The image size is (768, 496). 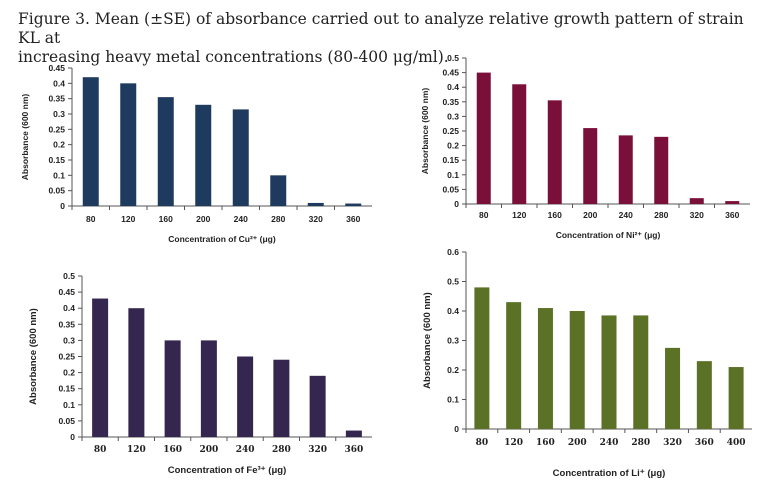 I want to click on x-axis-title: Concentration of Li⁺ (μg), so click(x=609, y=473).